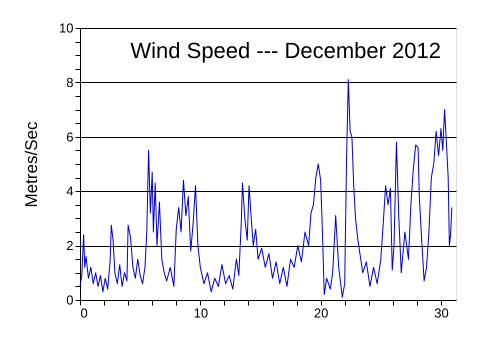 Image resolution: width=500 pixels, height=349 pixels. Describe the element at coordinates (70, 191) in the screenshot. I see `y-tick-label: 4` at that location.